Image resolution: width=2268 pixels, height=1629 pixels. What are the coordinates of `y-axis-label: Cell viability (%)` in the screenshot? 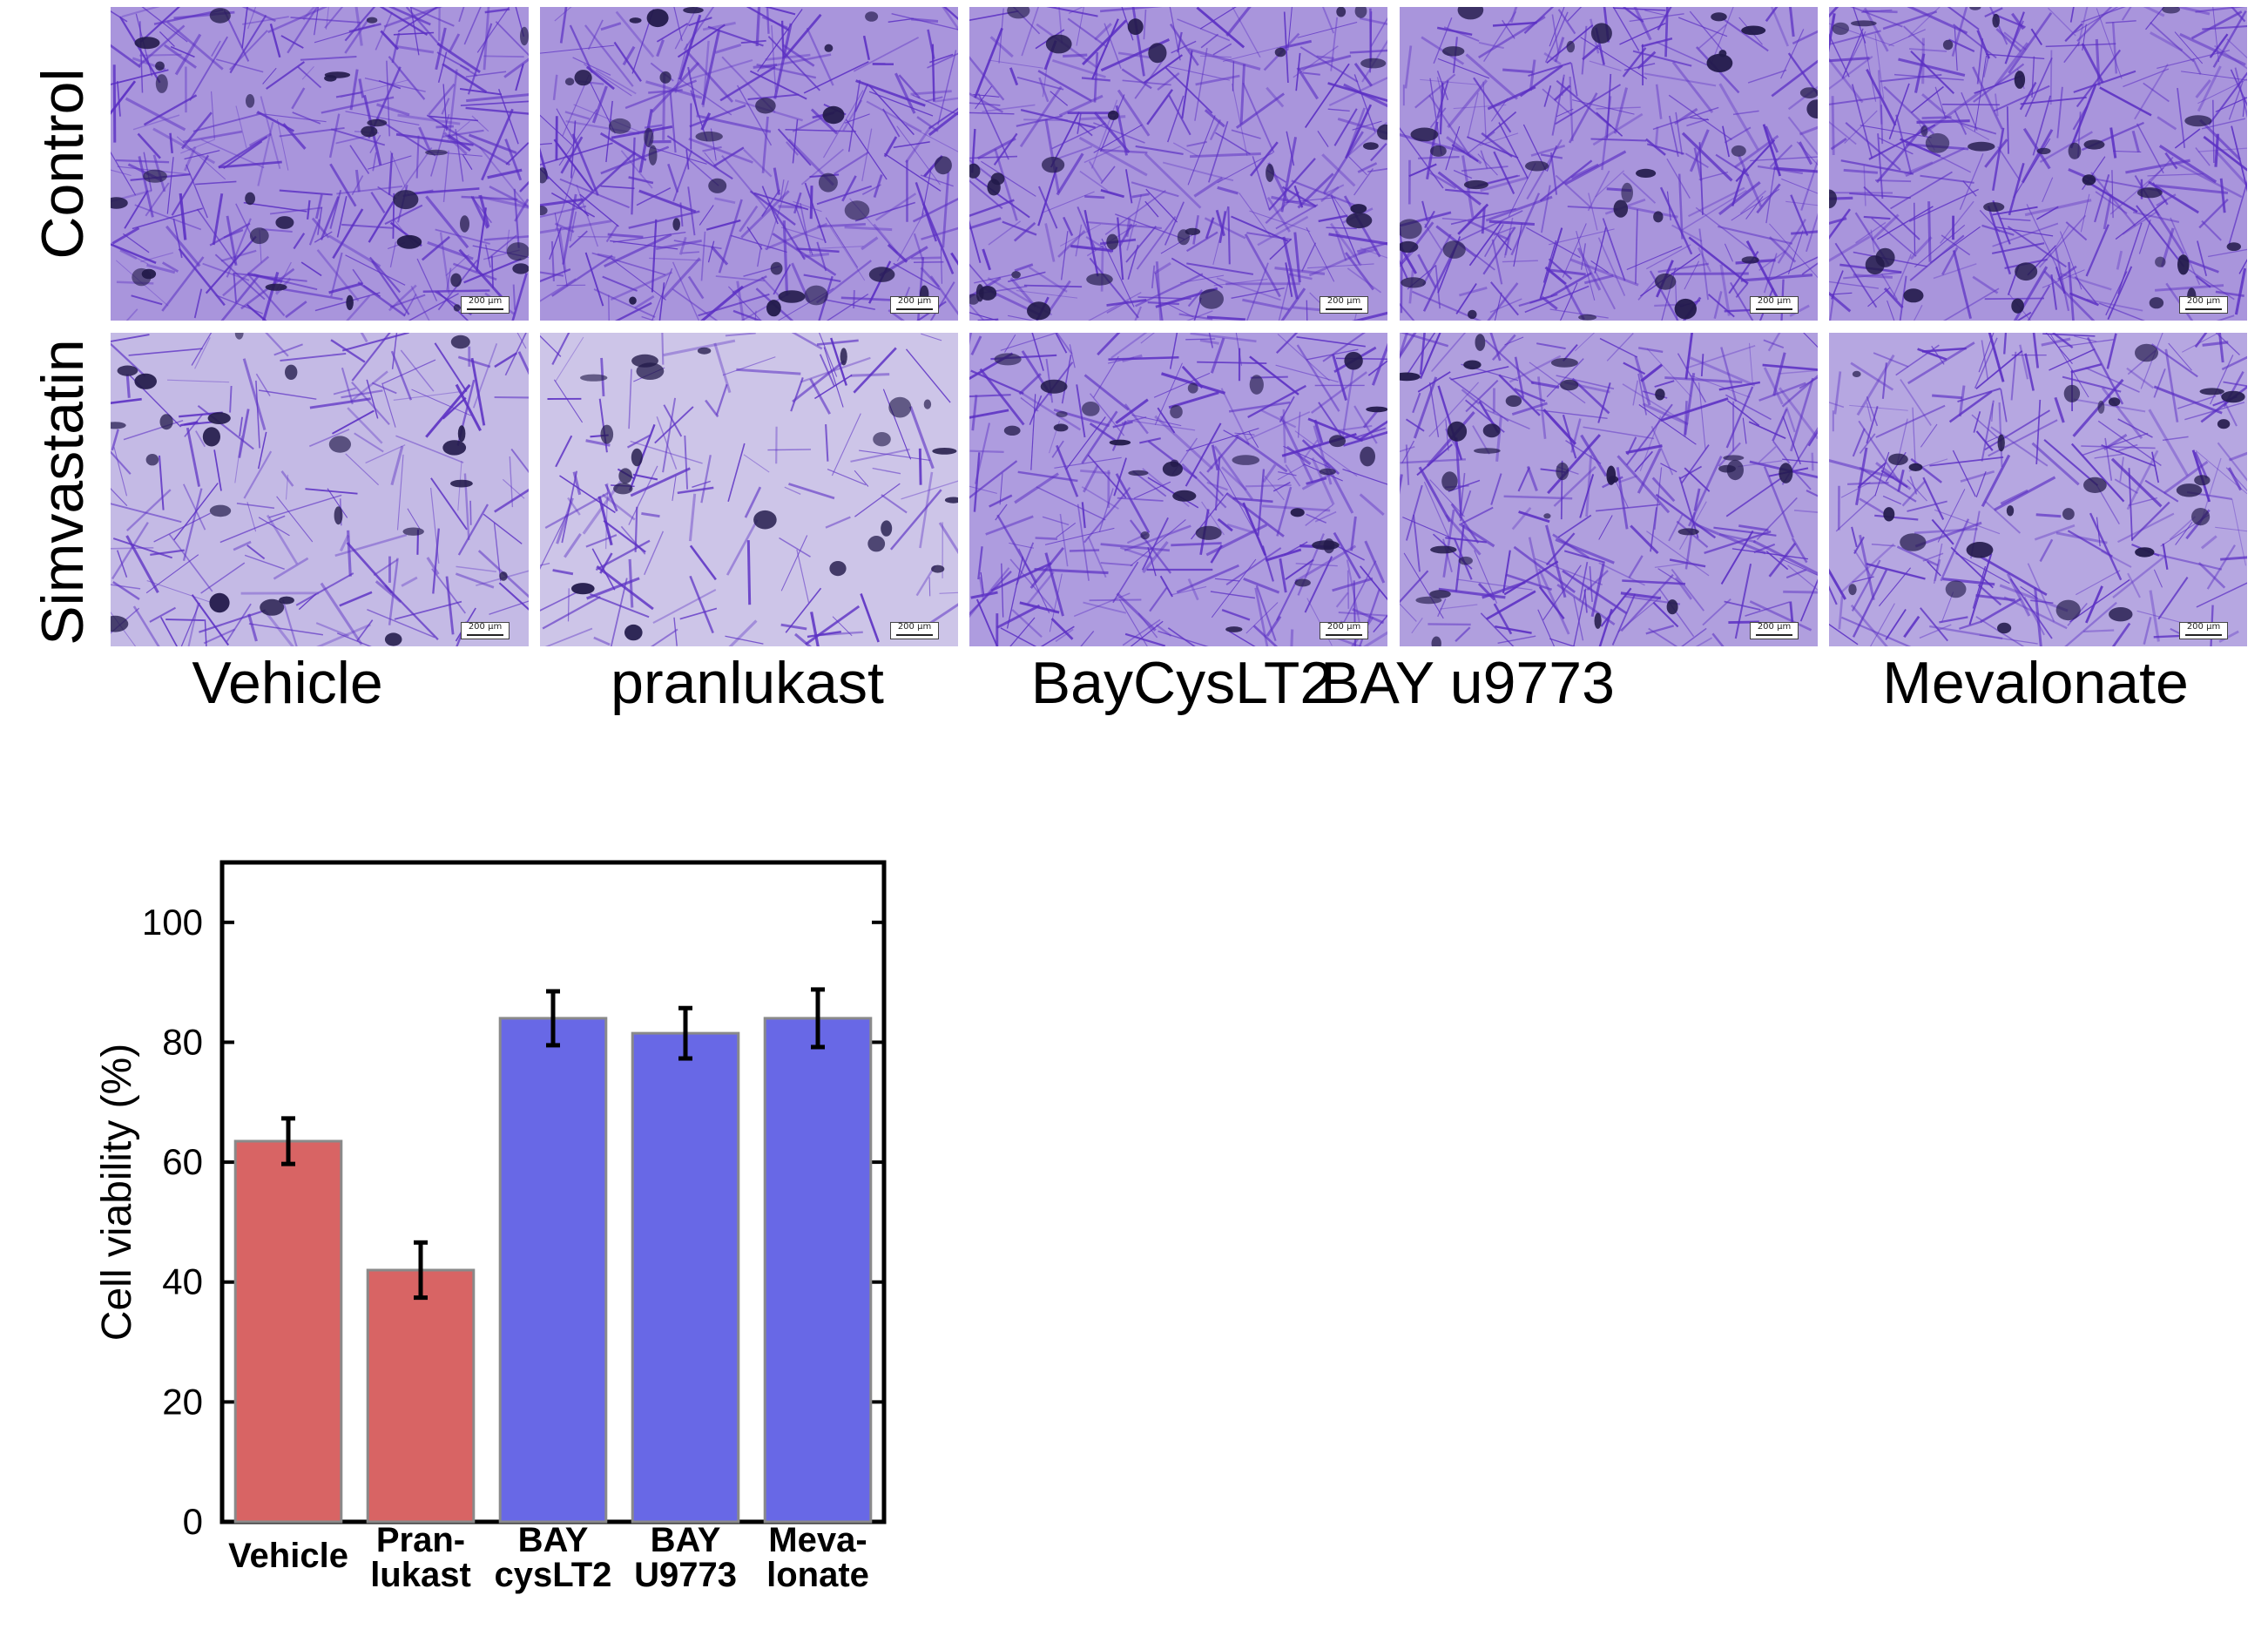 It's located at (117, 1192).